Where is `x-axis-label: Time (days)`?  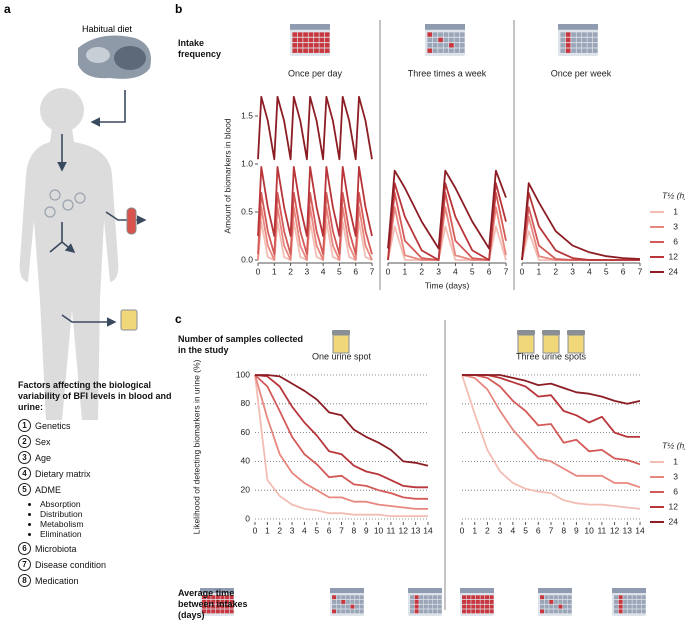 x-axis-label: Time (days) is located at coordinates (447, 285).